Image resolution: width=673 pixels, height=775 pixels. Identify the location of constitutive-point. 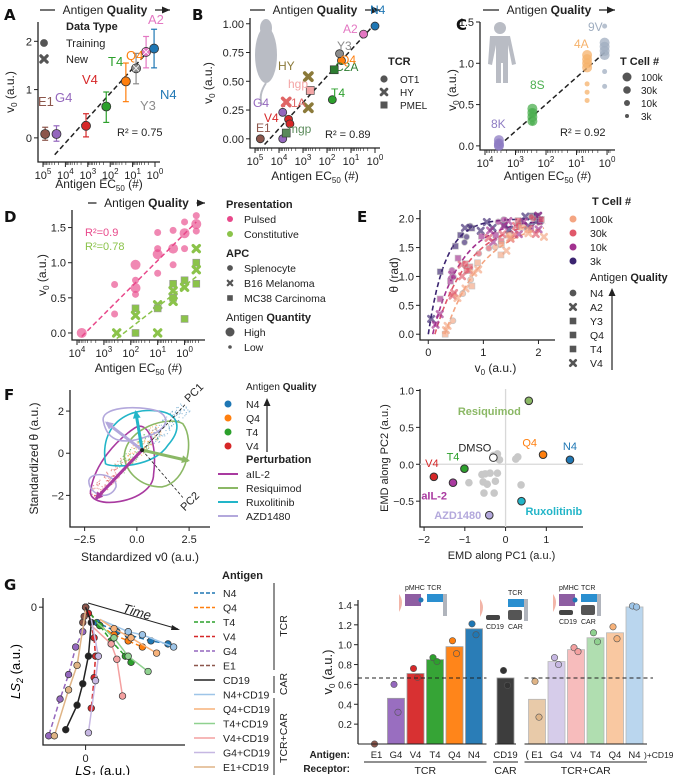
(173, 283).